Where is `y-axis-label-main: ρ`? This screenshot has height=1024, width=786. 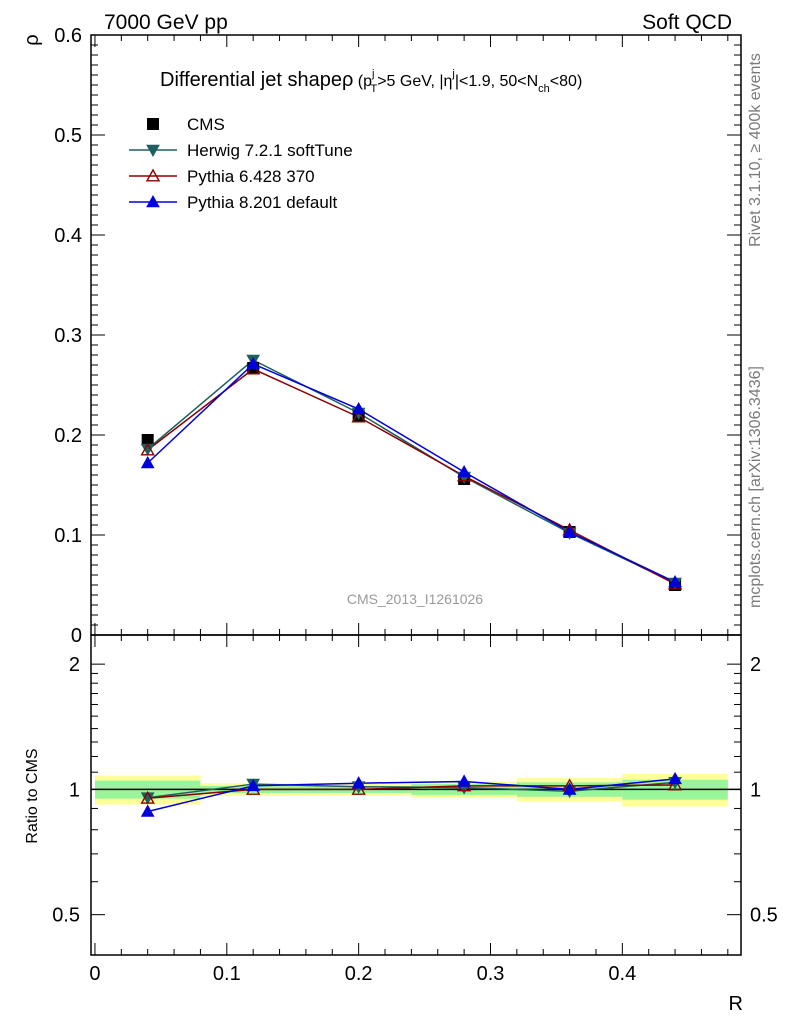 y-axis-label-main: ρ is located at coordinates (32, 39).